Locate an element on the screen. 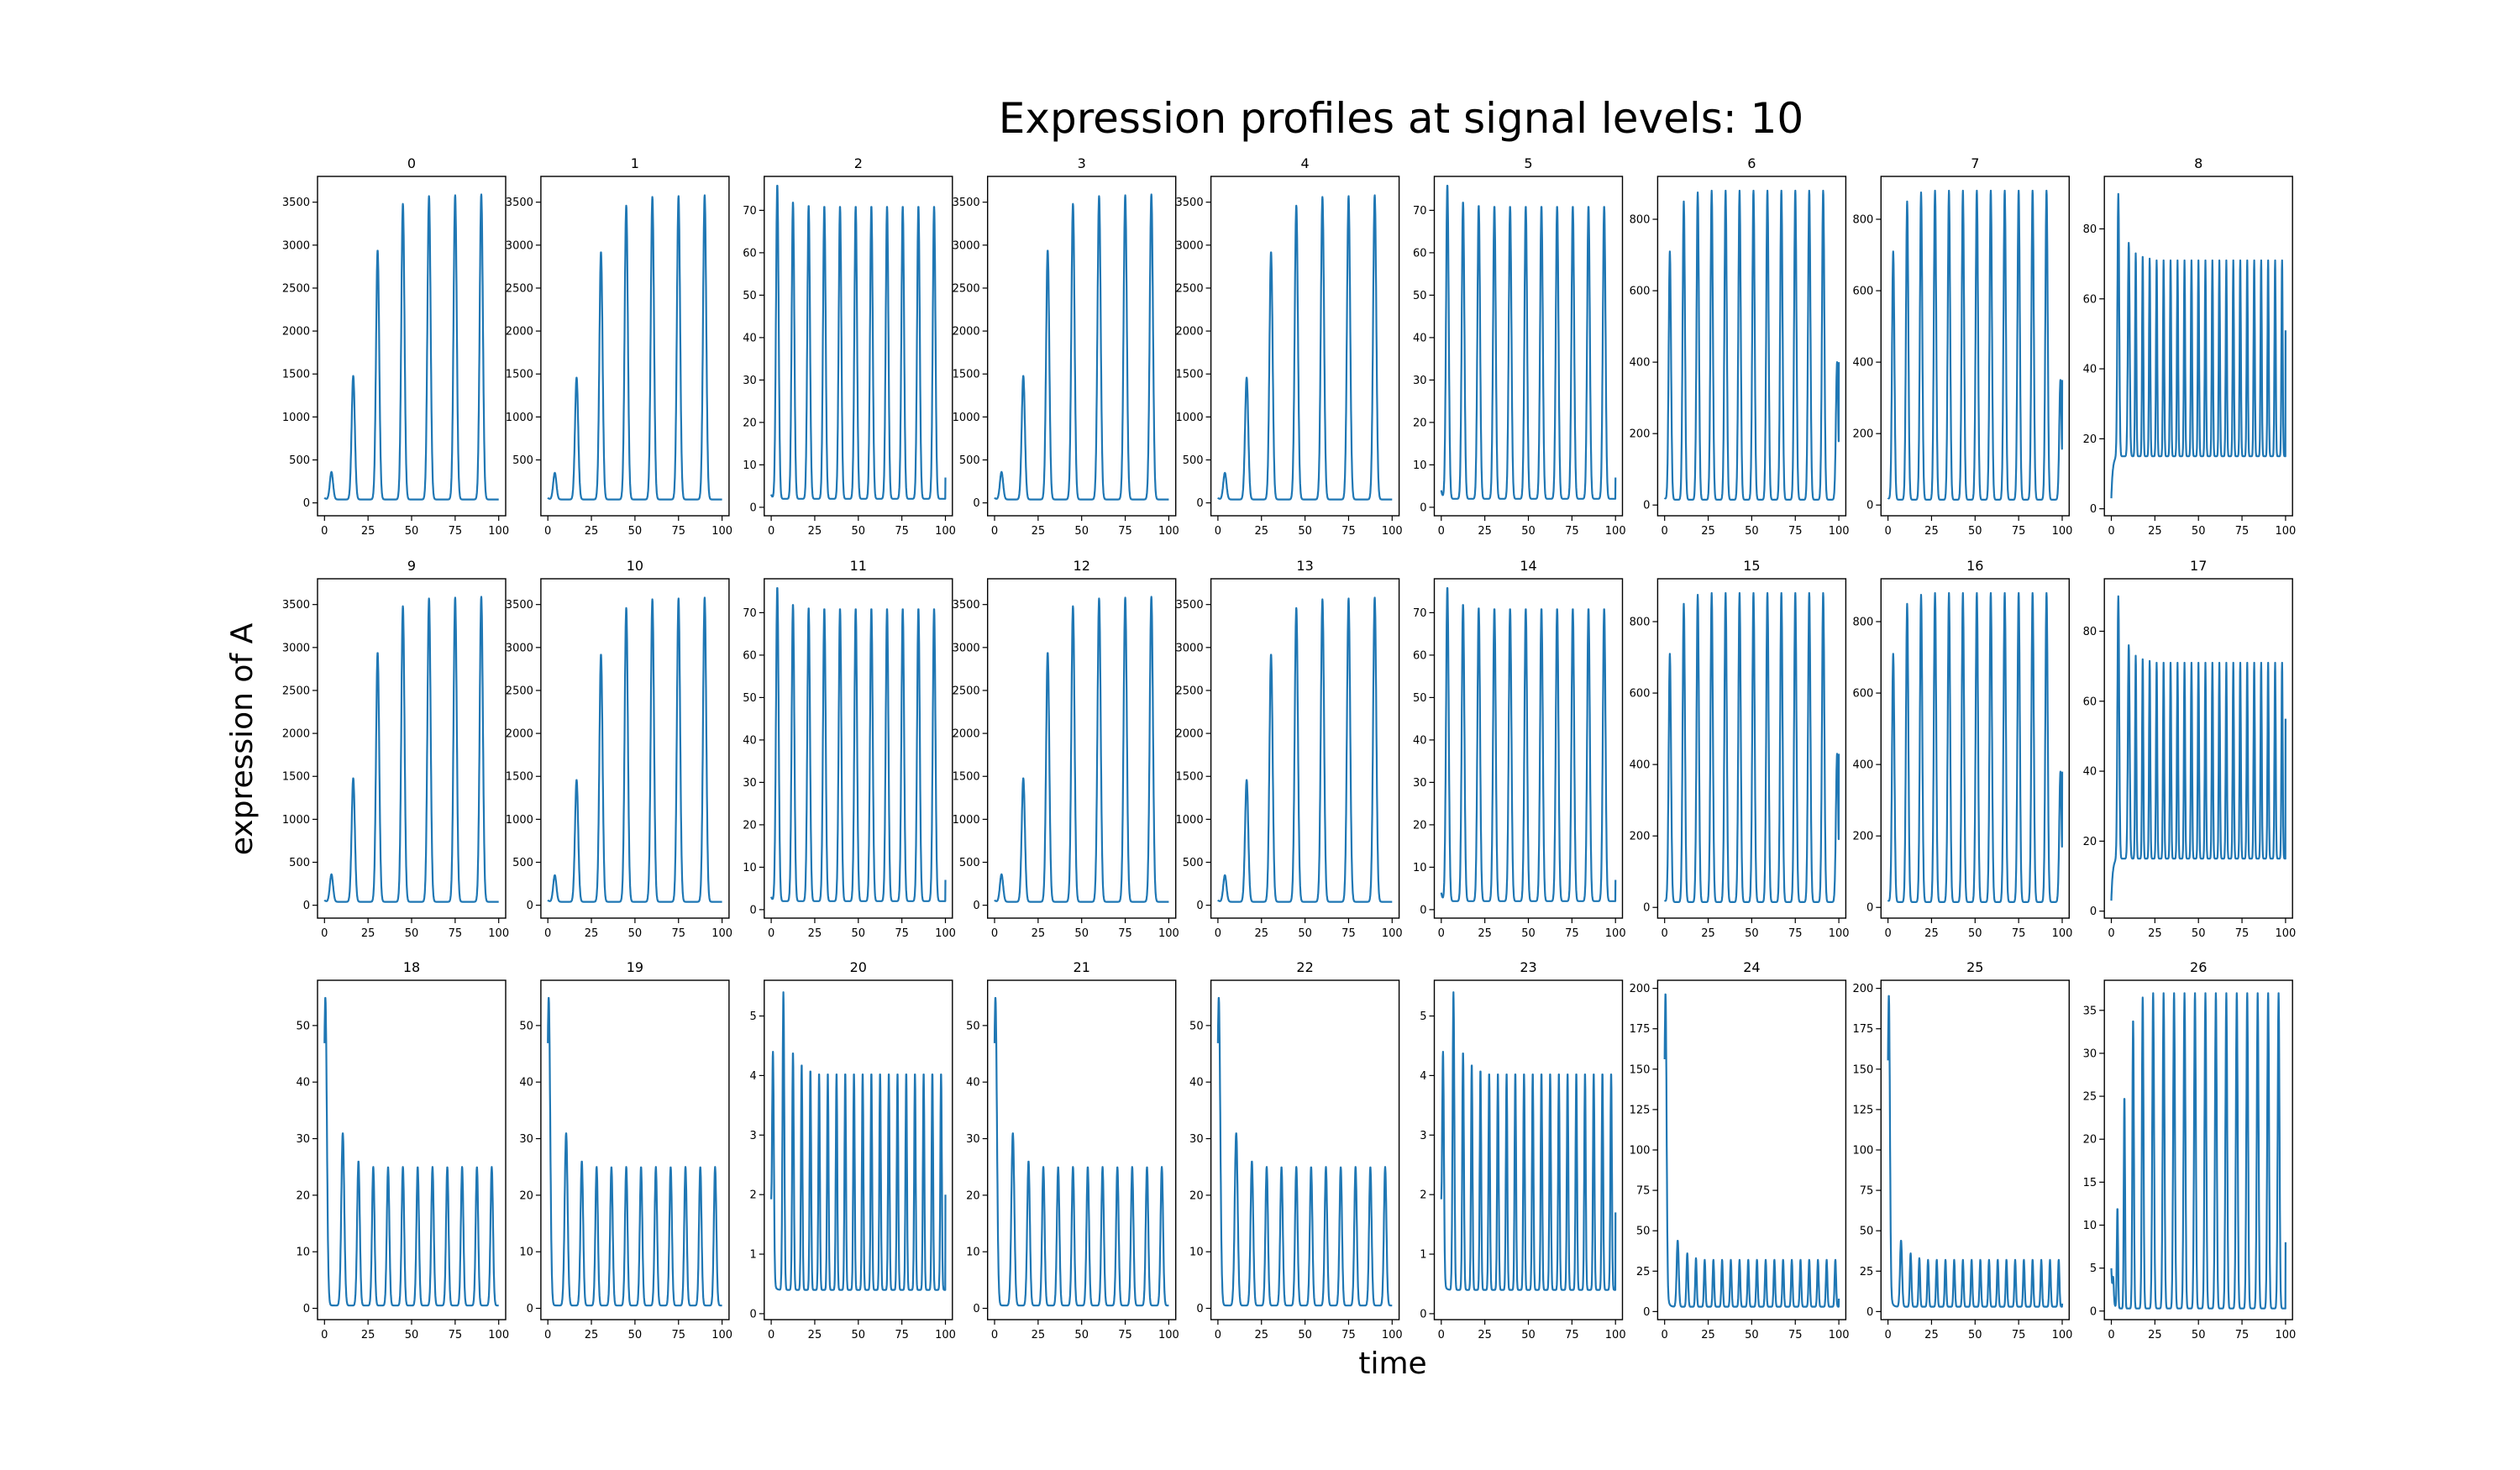 The height and width of the screenshot is (1470, 2520). subplot-title: 16 is located at coordinates (1974, 566).